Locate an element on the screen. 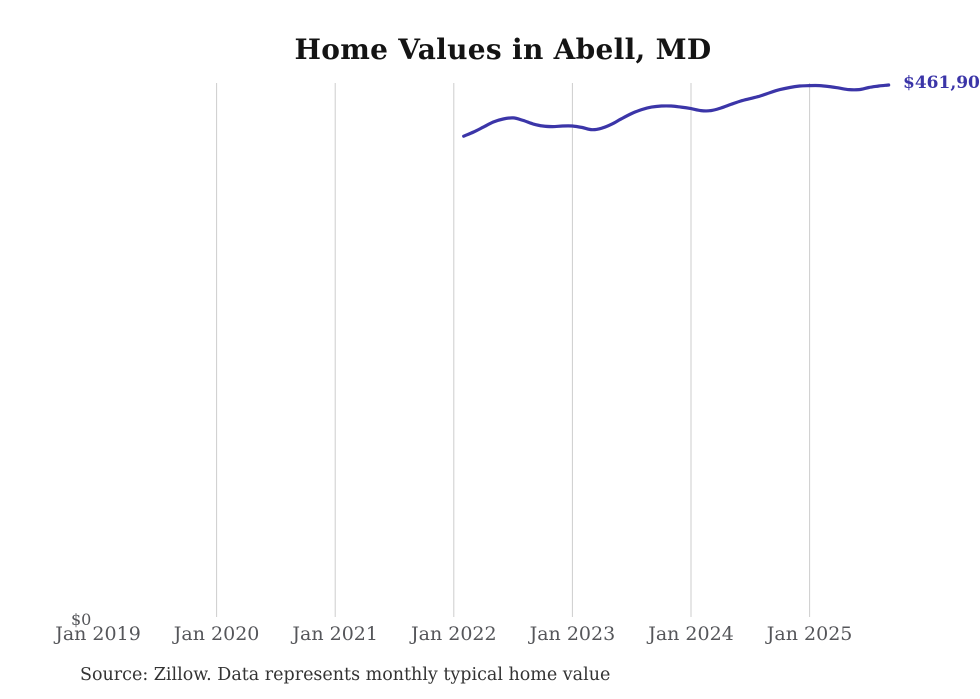  x-tick-label: Jan 2024 is located at coordinates (691, 634).